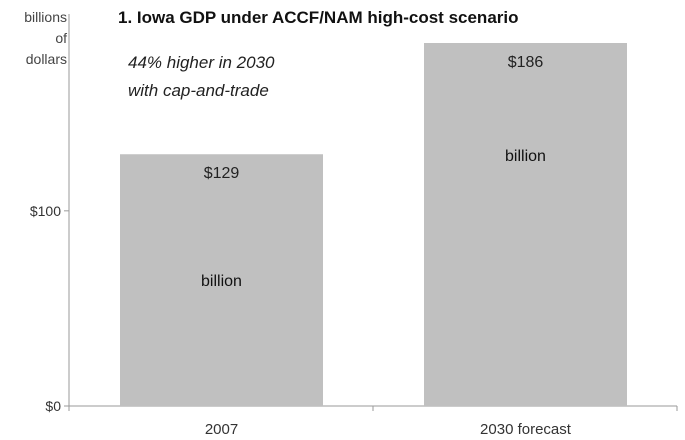 The width and height of the screenshot is (685, 440). I want to click on y-axis-label-line-2: of, so click(61, 38).